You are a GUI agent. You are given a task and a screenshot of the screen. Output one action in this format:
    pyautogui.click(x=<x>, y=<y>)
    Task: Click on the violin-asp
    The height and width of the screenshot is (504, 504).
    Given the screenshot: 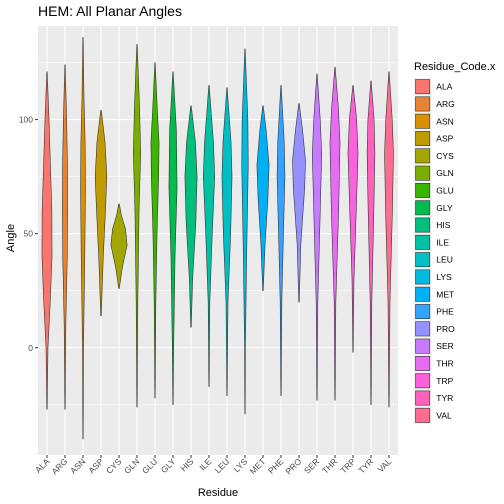 What is the action you would take?
    pyautogui.click(x=101, y=213)
    